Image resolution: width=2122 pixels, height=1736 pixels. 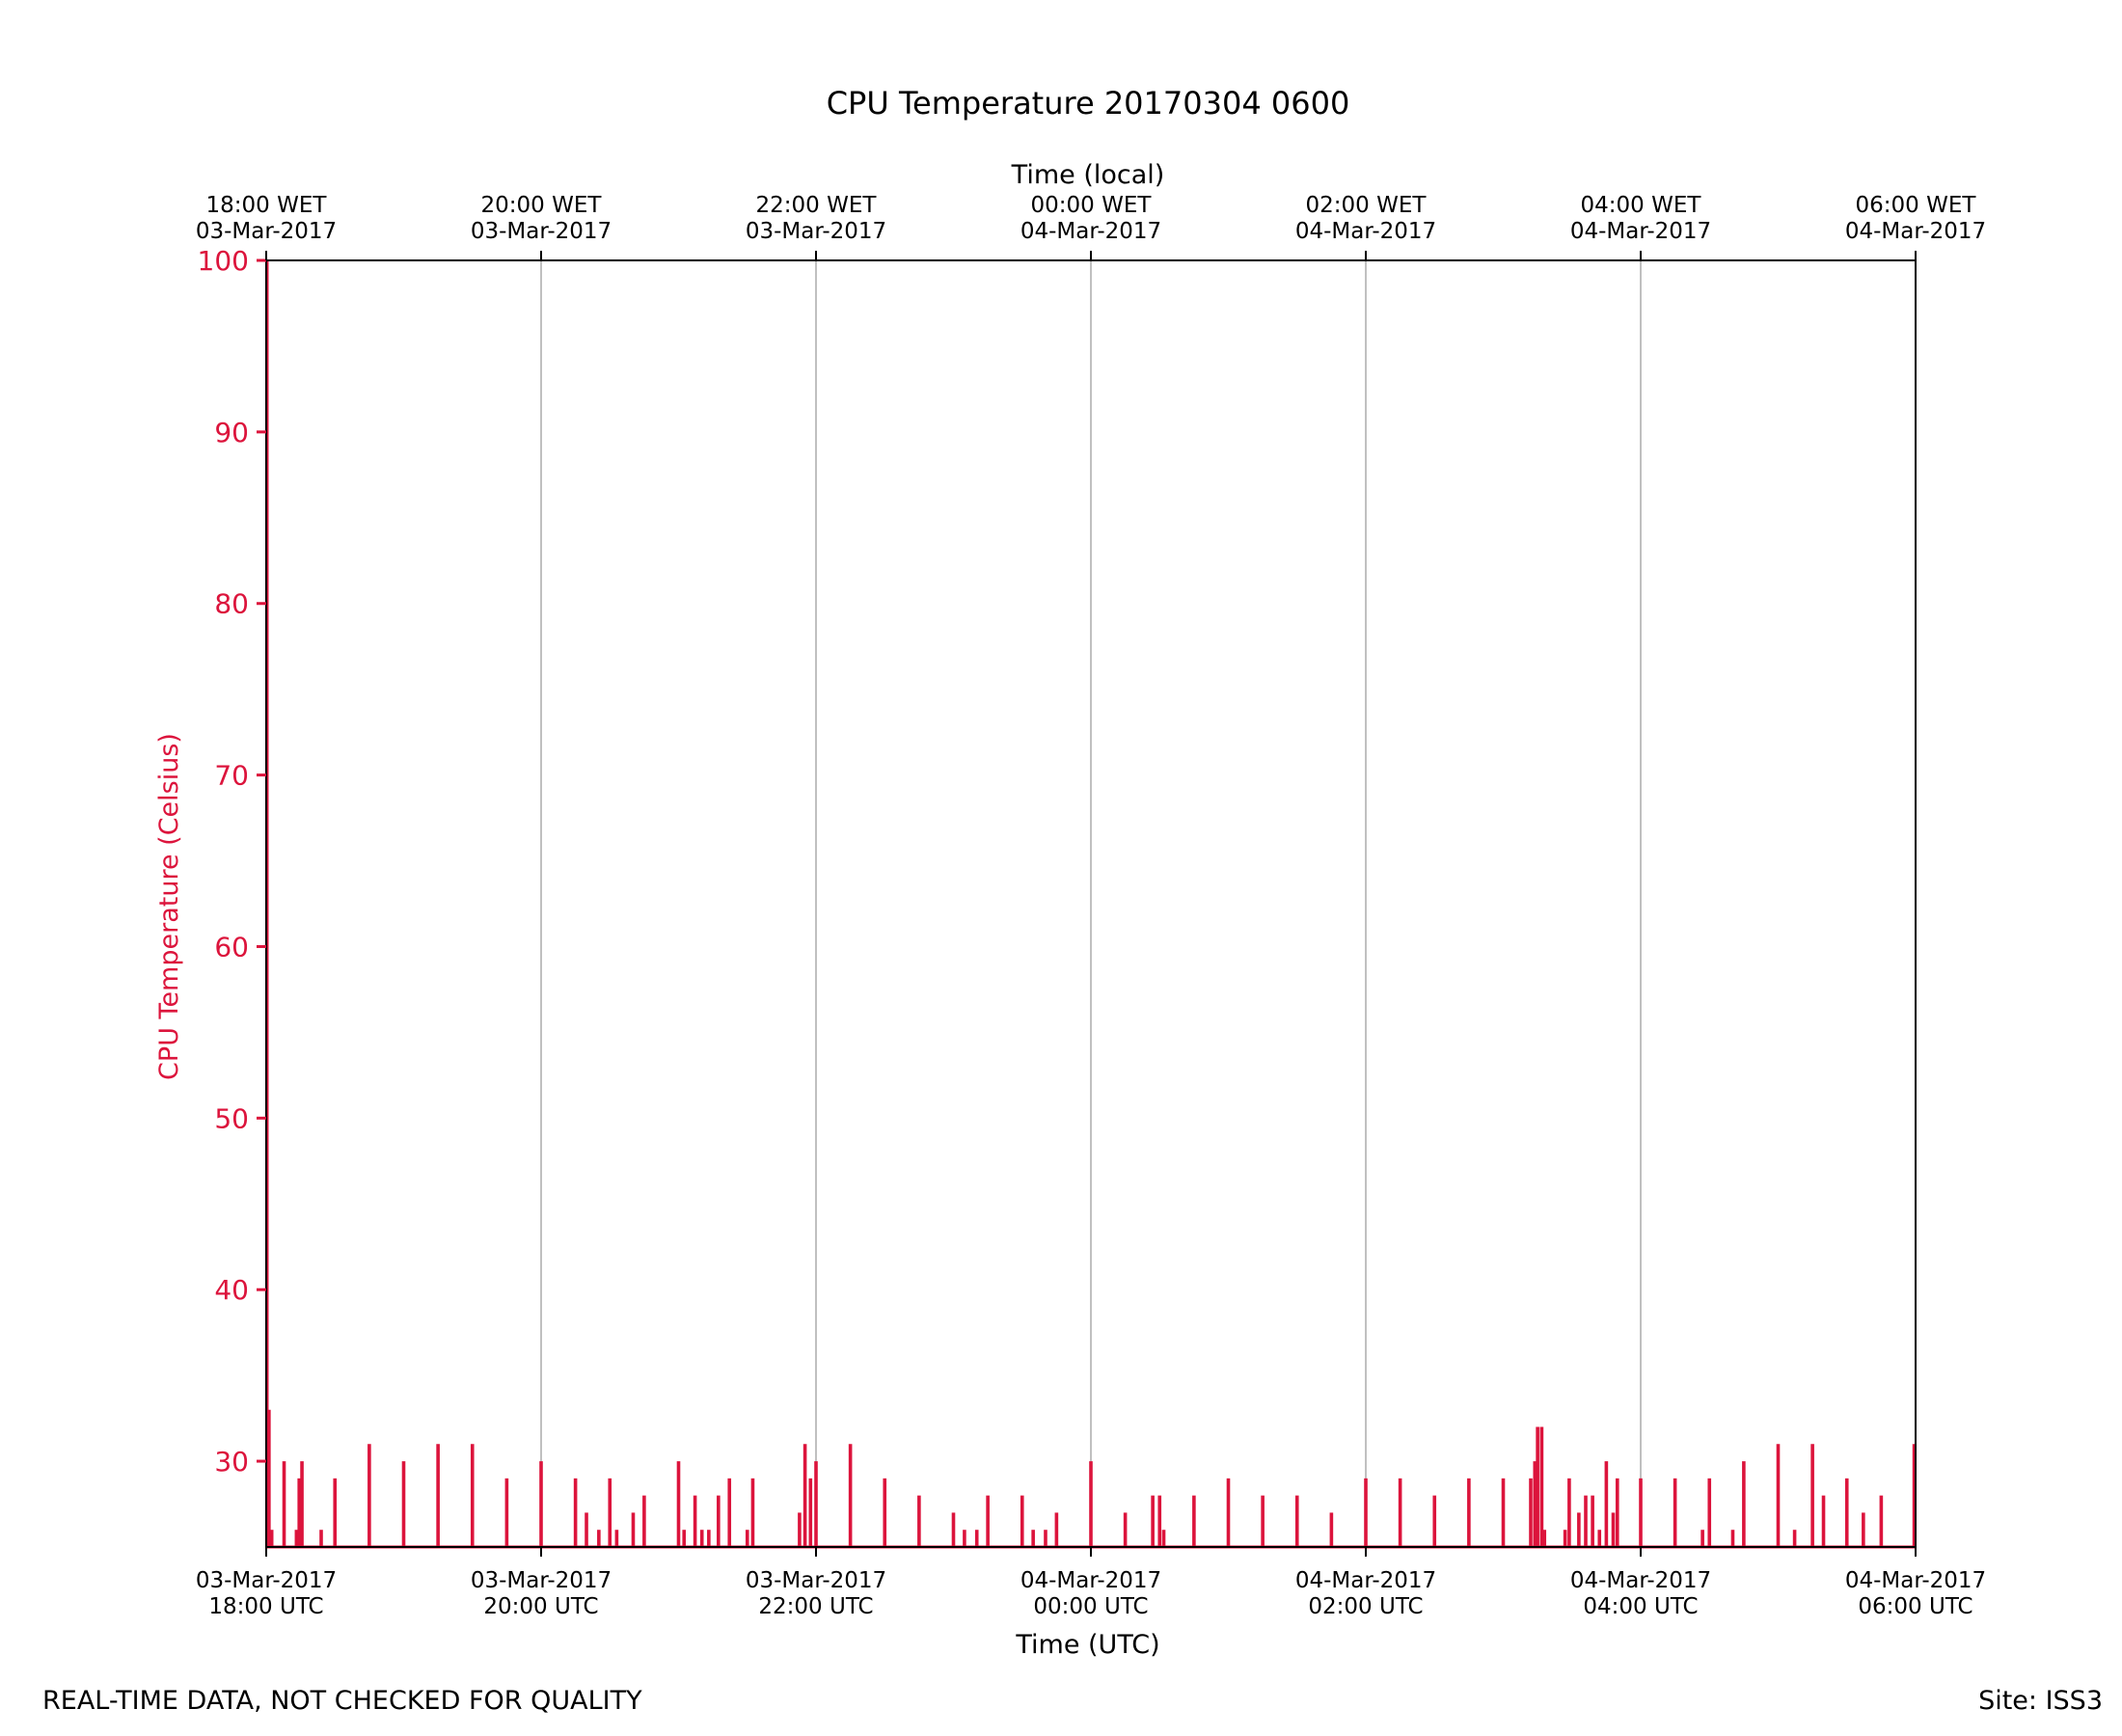 What do you see at coordinates (816, 1606) in the screenshot?
I see `x-tick-label-time: 22:00 UTC` at bounding box center [816, 1606].